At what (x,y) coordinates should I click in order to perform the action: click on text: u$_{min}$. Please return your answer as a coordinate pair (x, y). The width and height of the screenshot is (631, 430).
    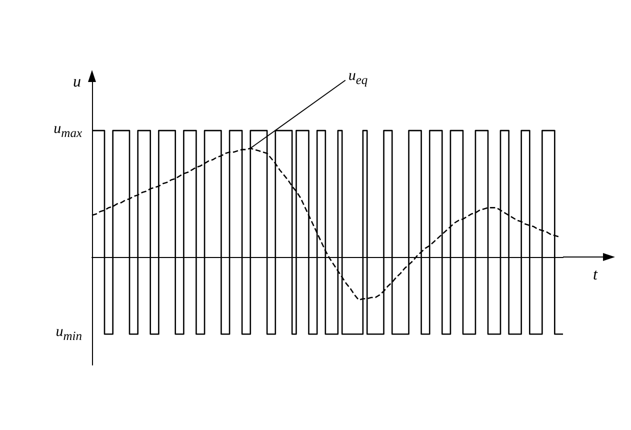
    Looking at the image, I should click on (69, 334).